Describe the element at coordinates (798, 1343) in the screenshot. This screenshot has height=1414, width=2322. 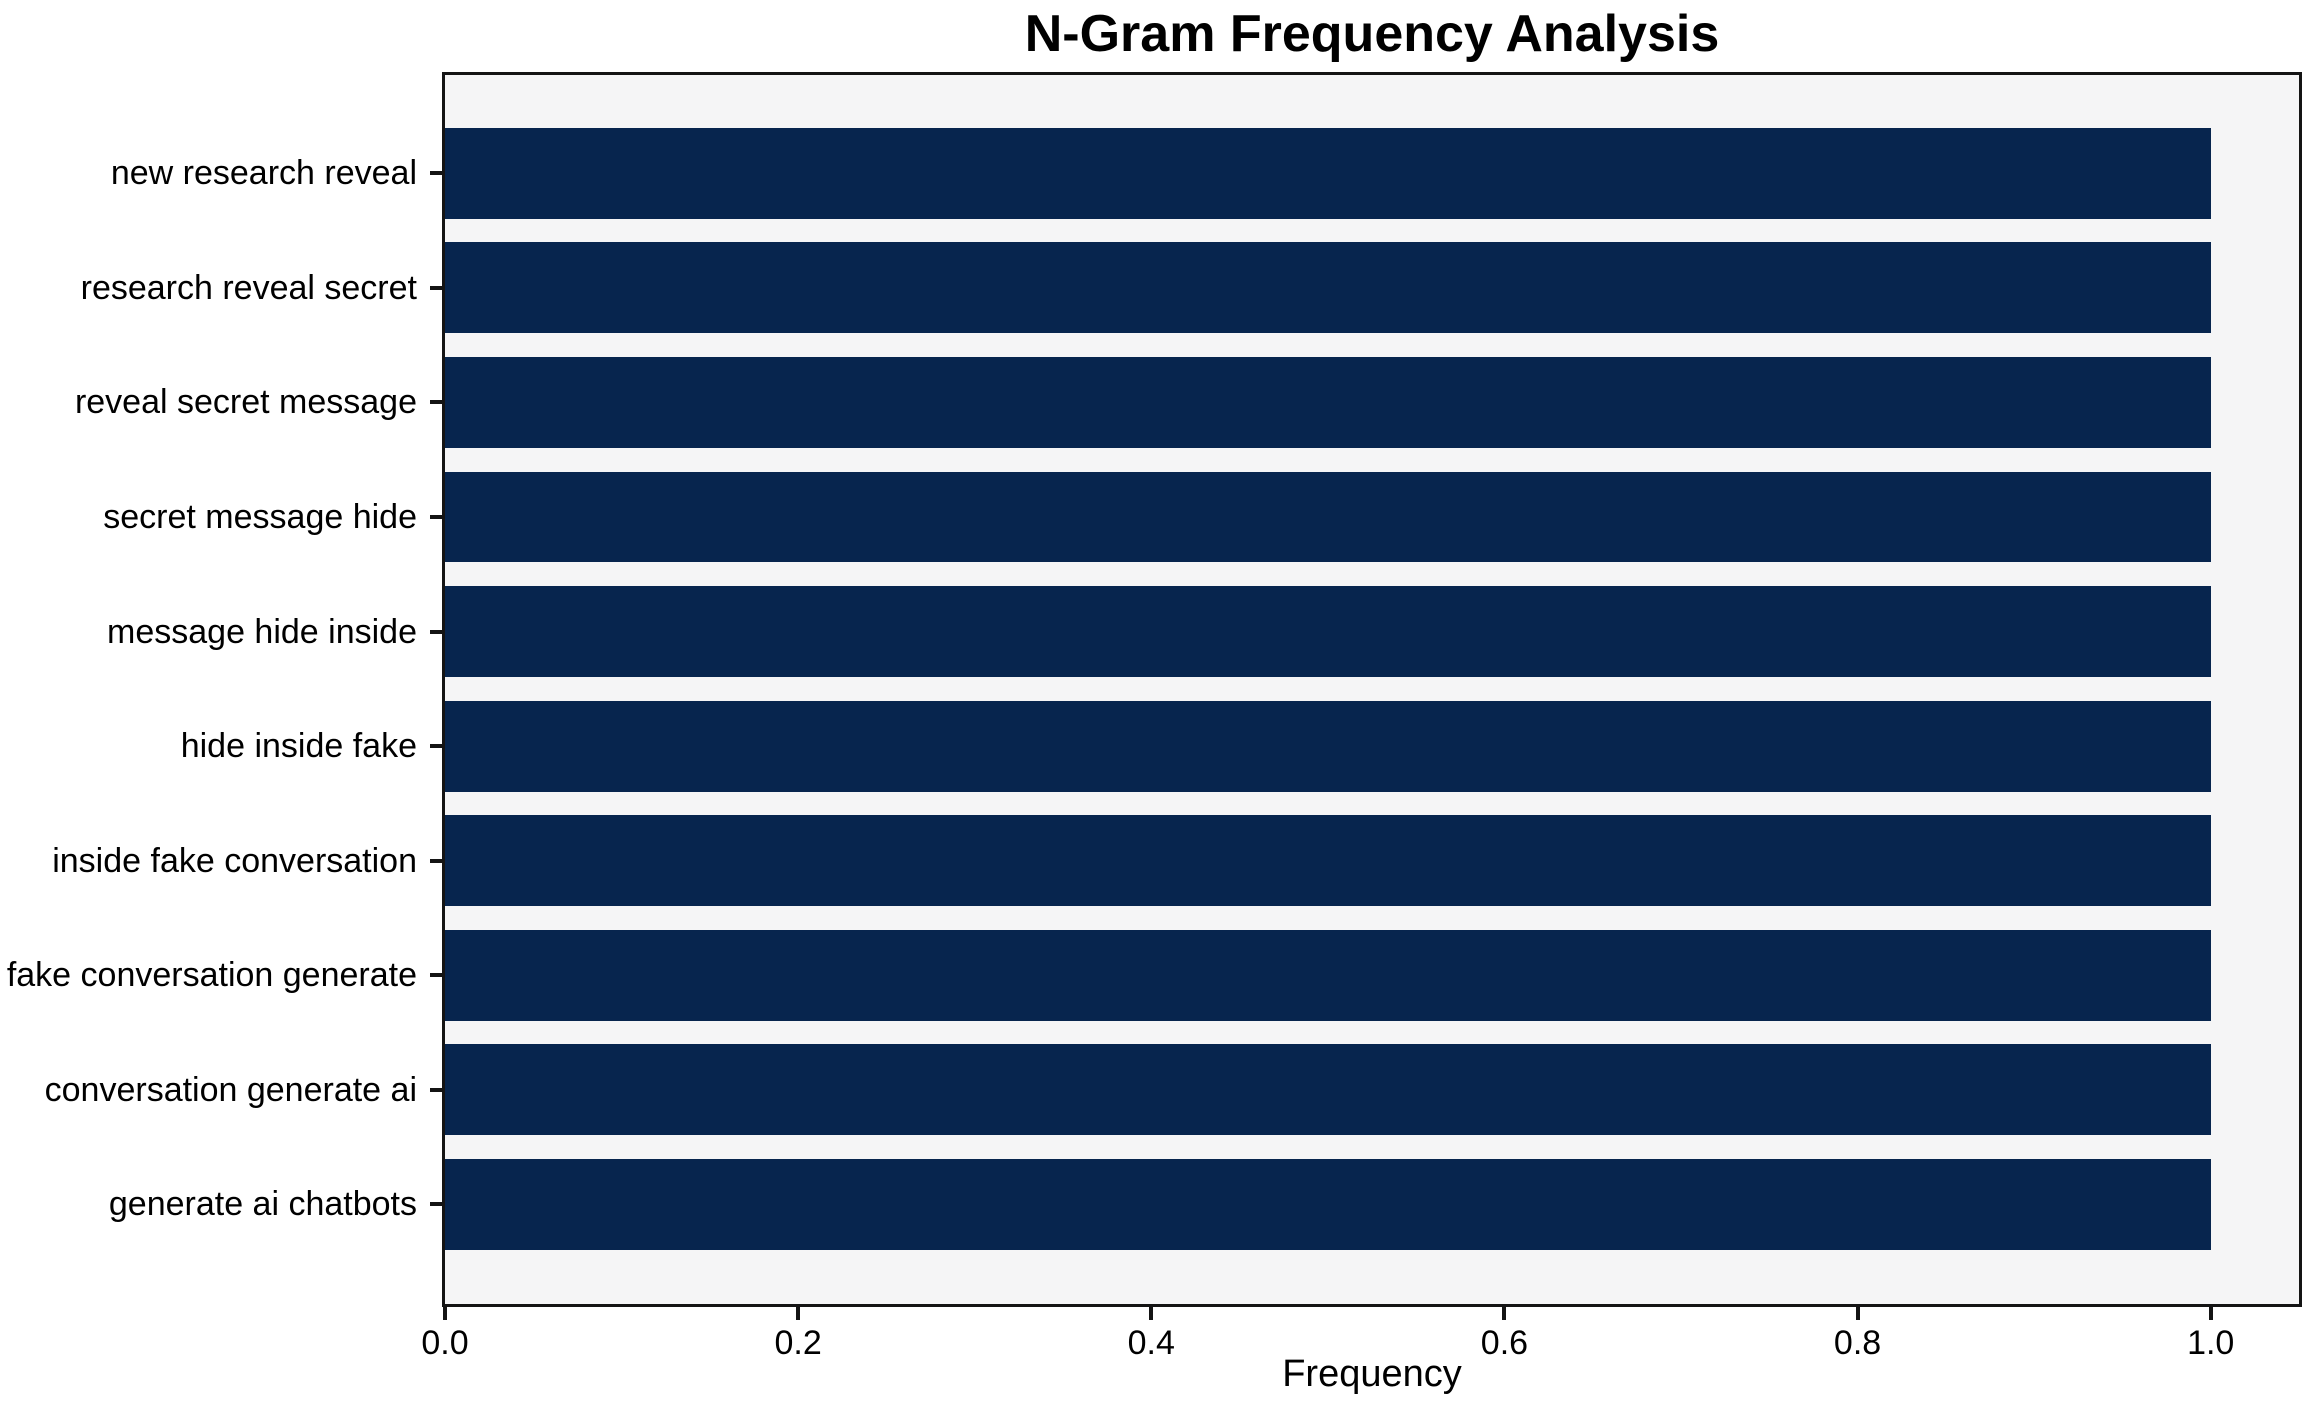
I see `x-tick-label: 0.2` at that location.